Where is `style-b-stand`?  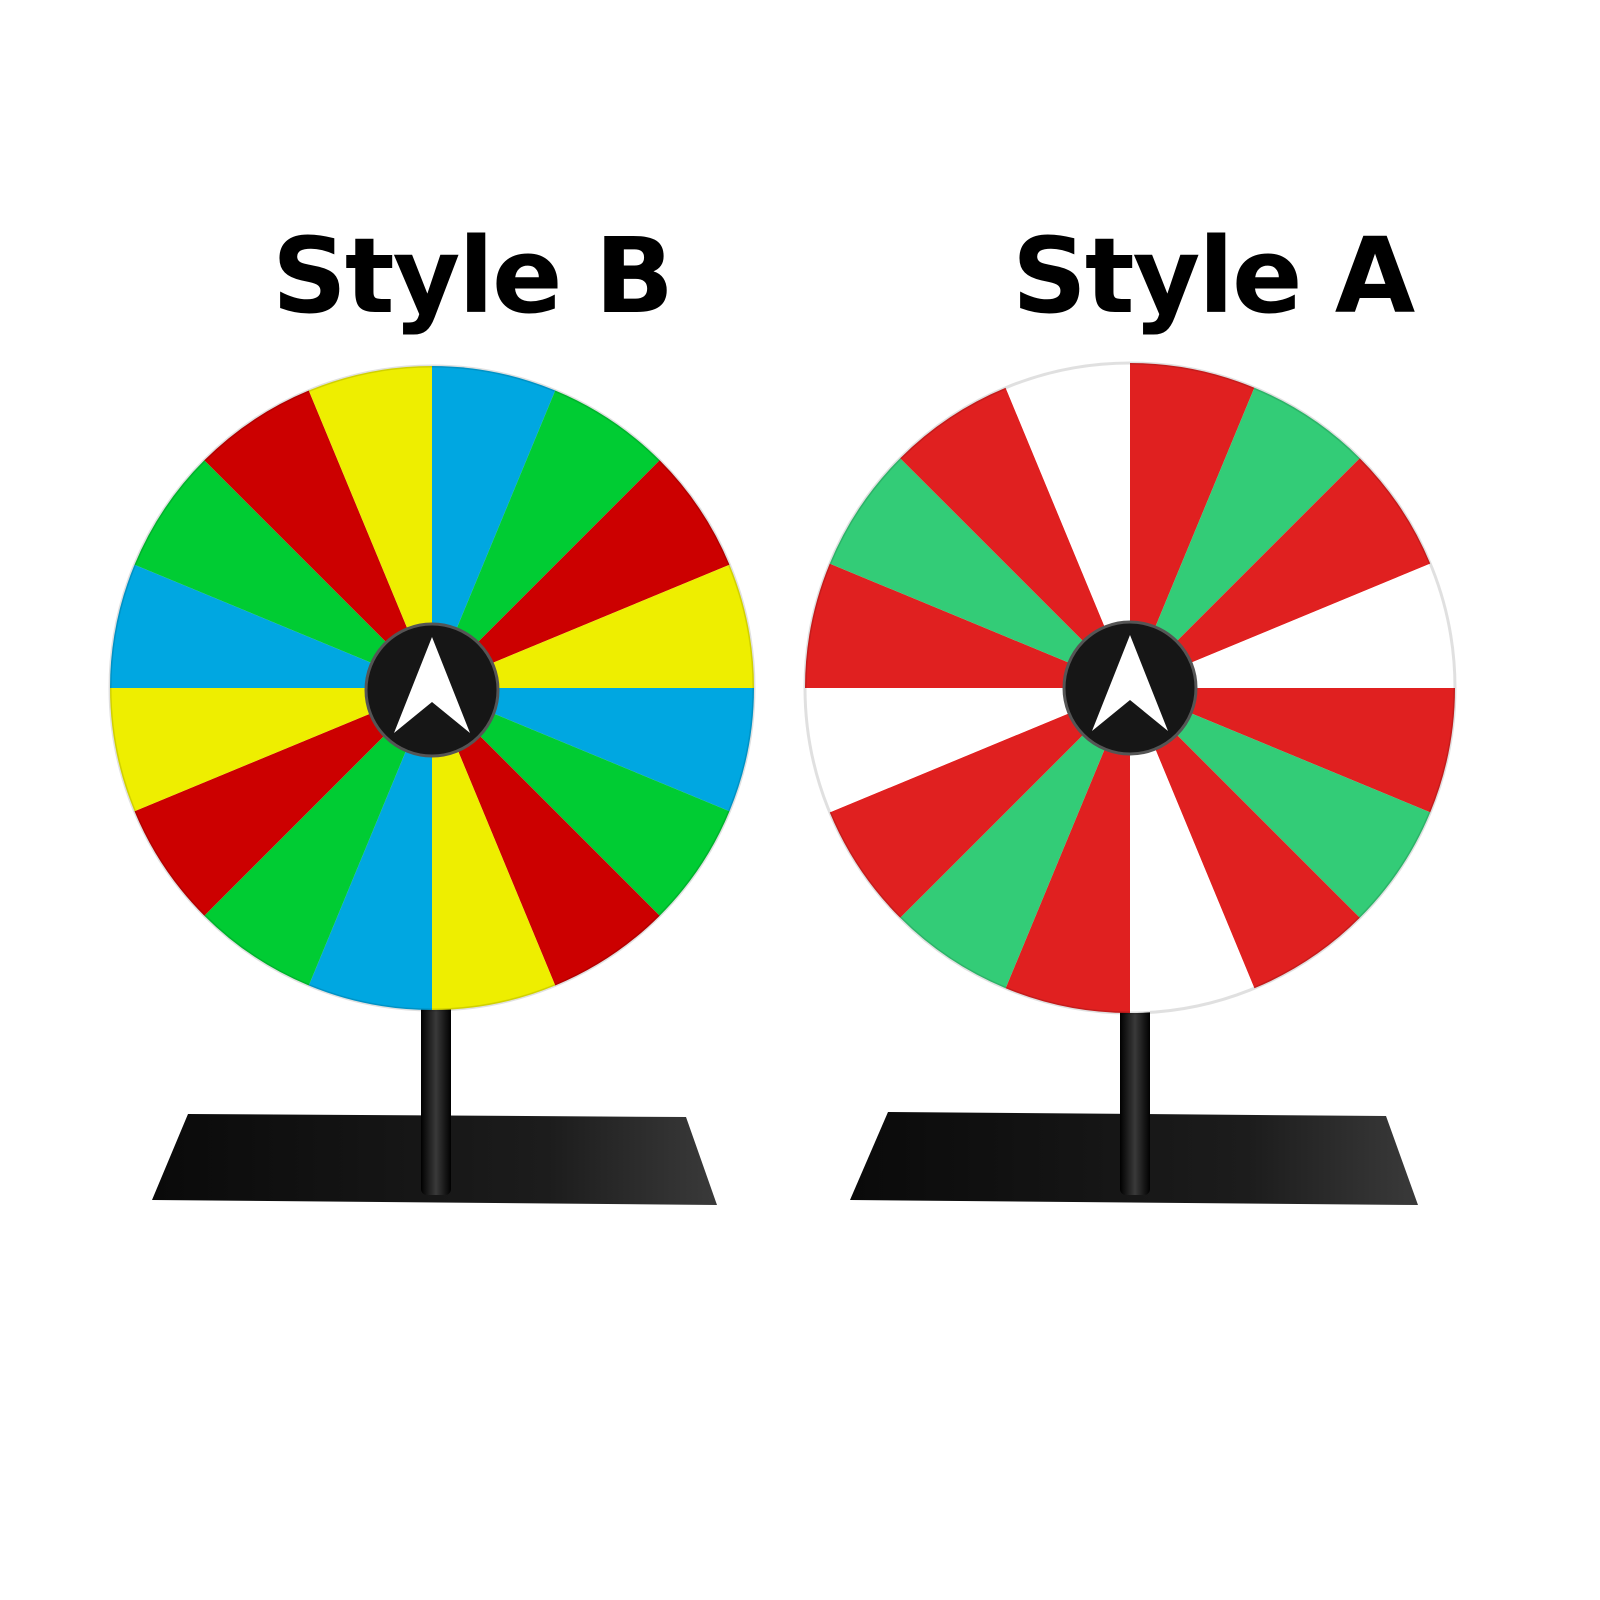 style-b-stand is located at coordinates (434, 1102).